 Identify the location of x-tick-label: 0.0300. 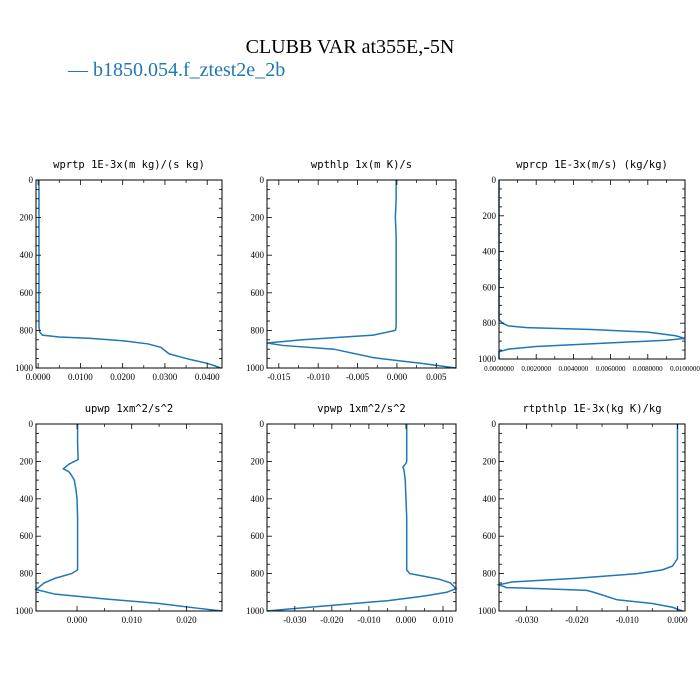
(165, 377).